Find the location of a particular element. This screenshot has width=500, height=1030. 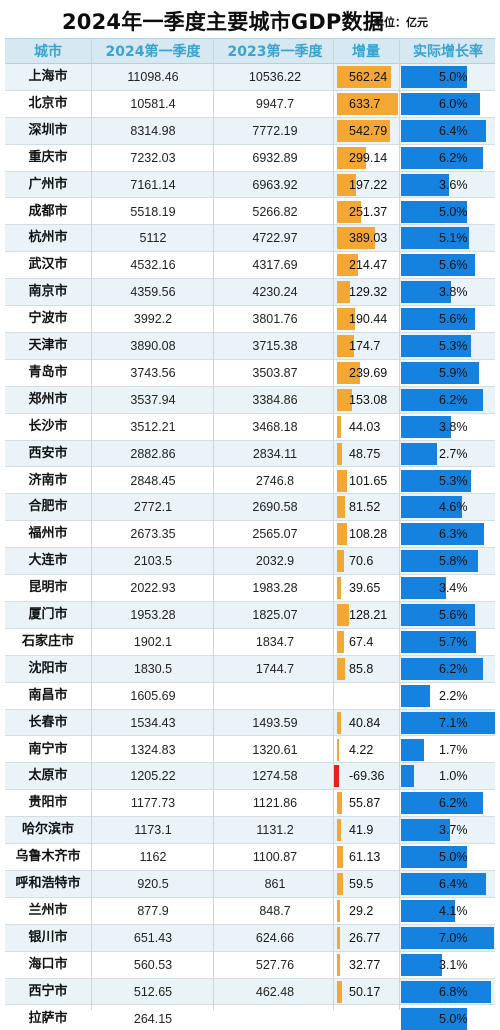

city-name: 广州市 is located at coordinates (48, 184).